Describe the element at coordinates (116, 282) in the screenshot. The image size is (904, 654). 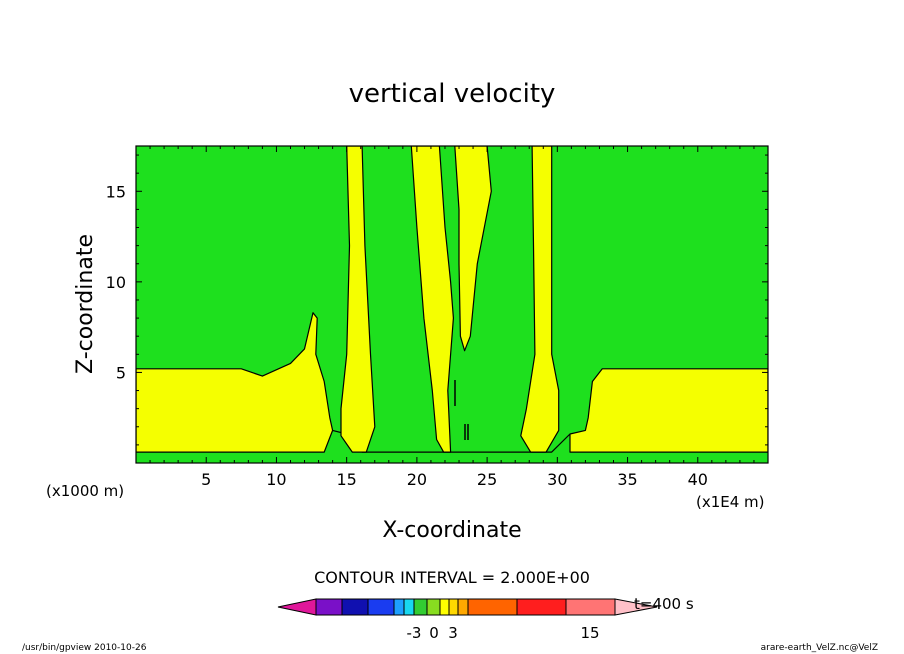
I see `y-tick-label-10: 10` at that location.